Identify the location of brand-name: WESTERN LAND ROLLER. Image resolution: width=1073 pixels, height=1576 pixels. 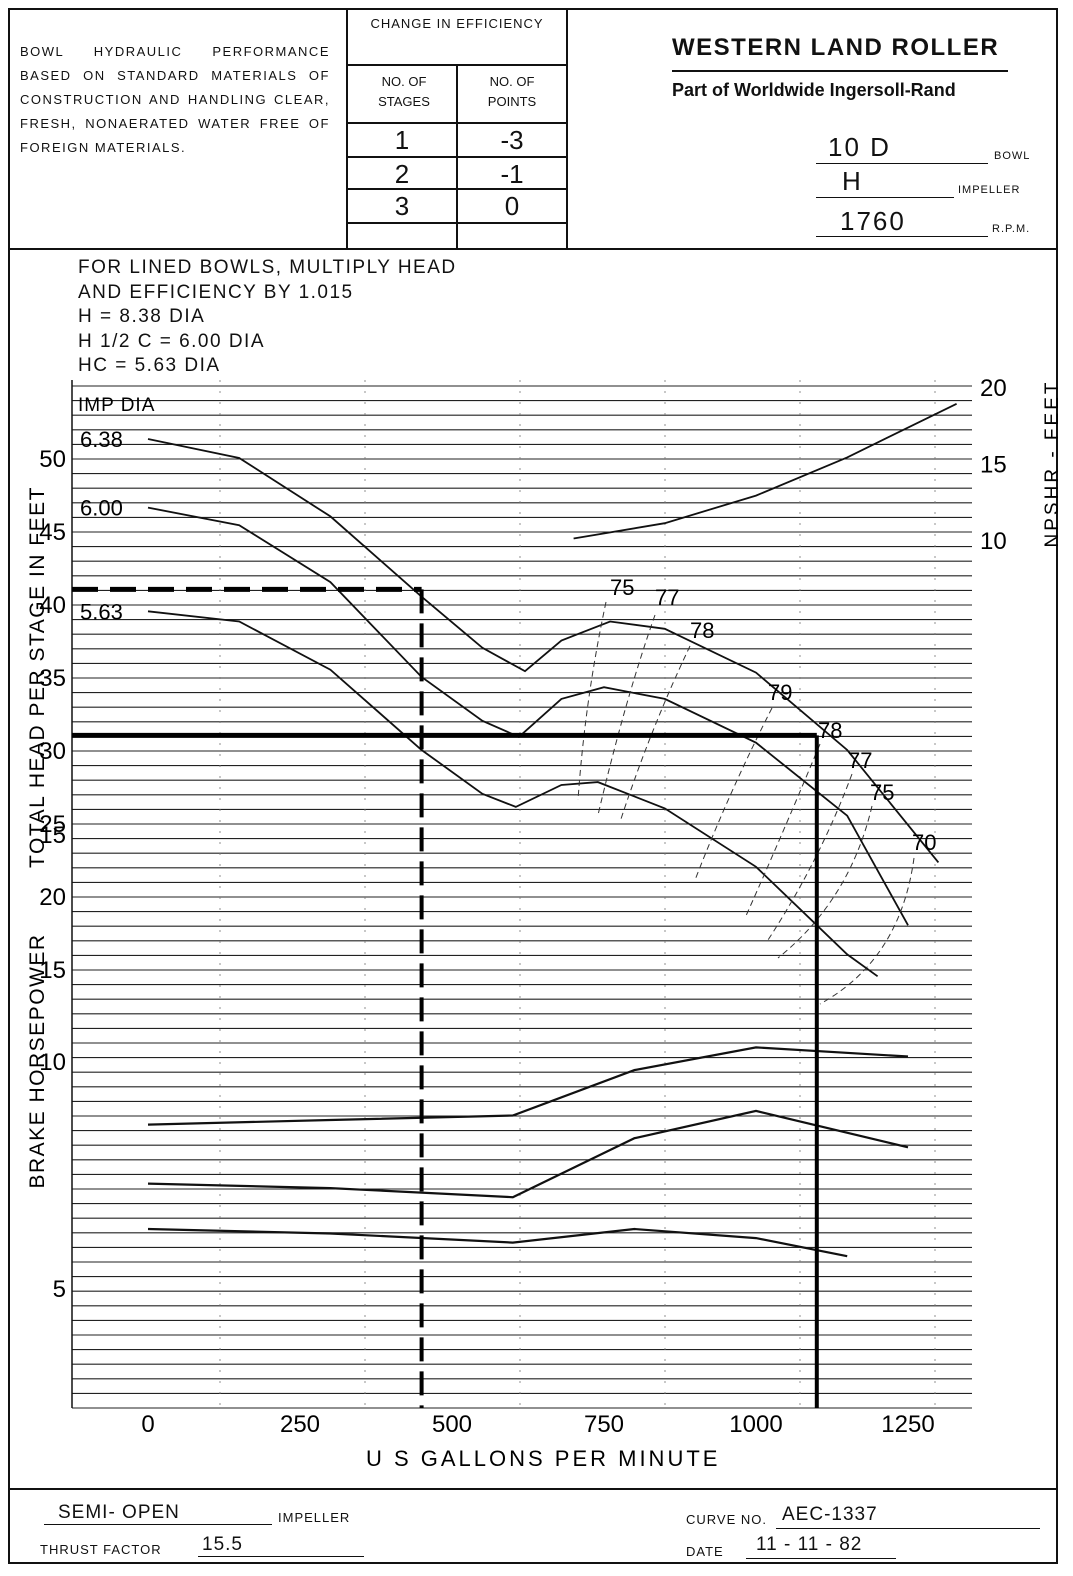
(836, 47).